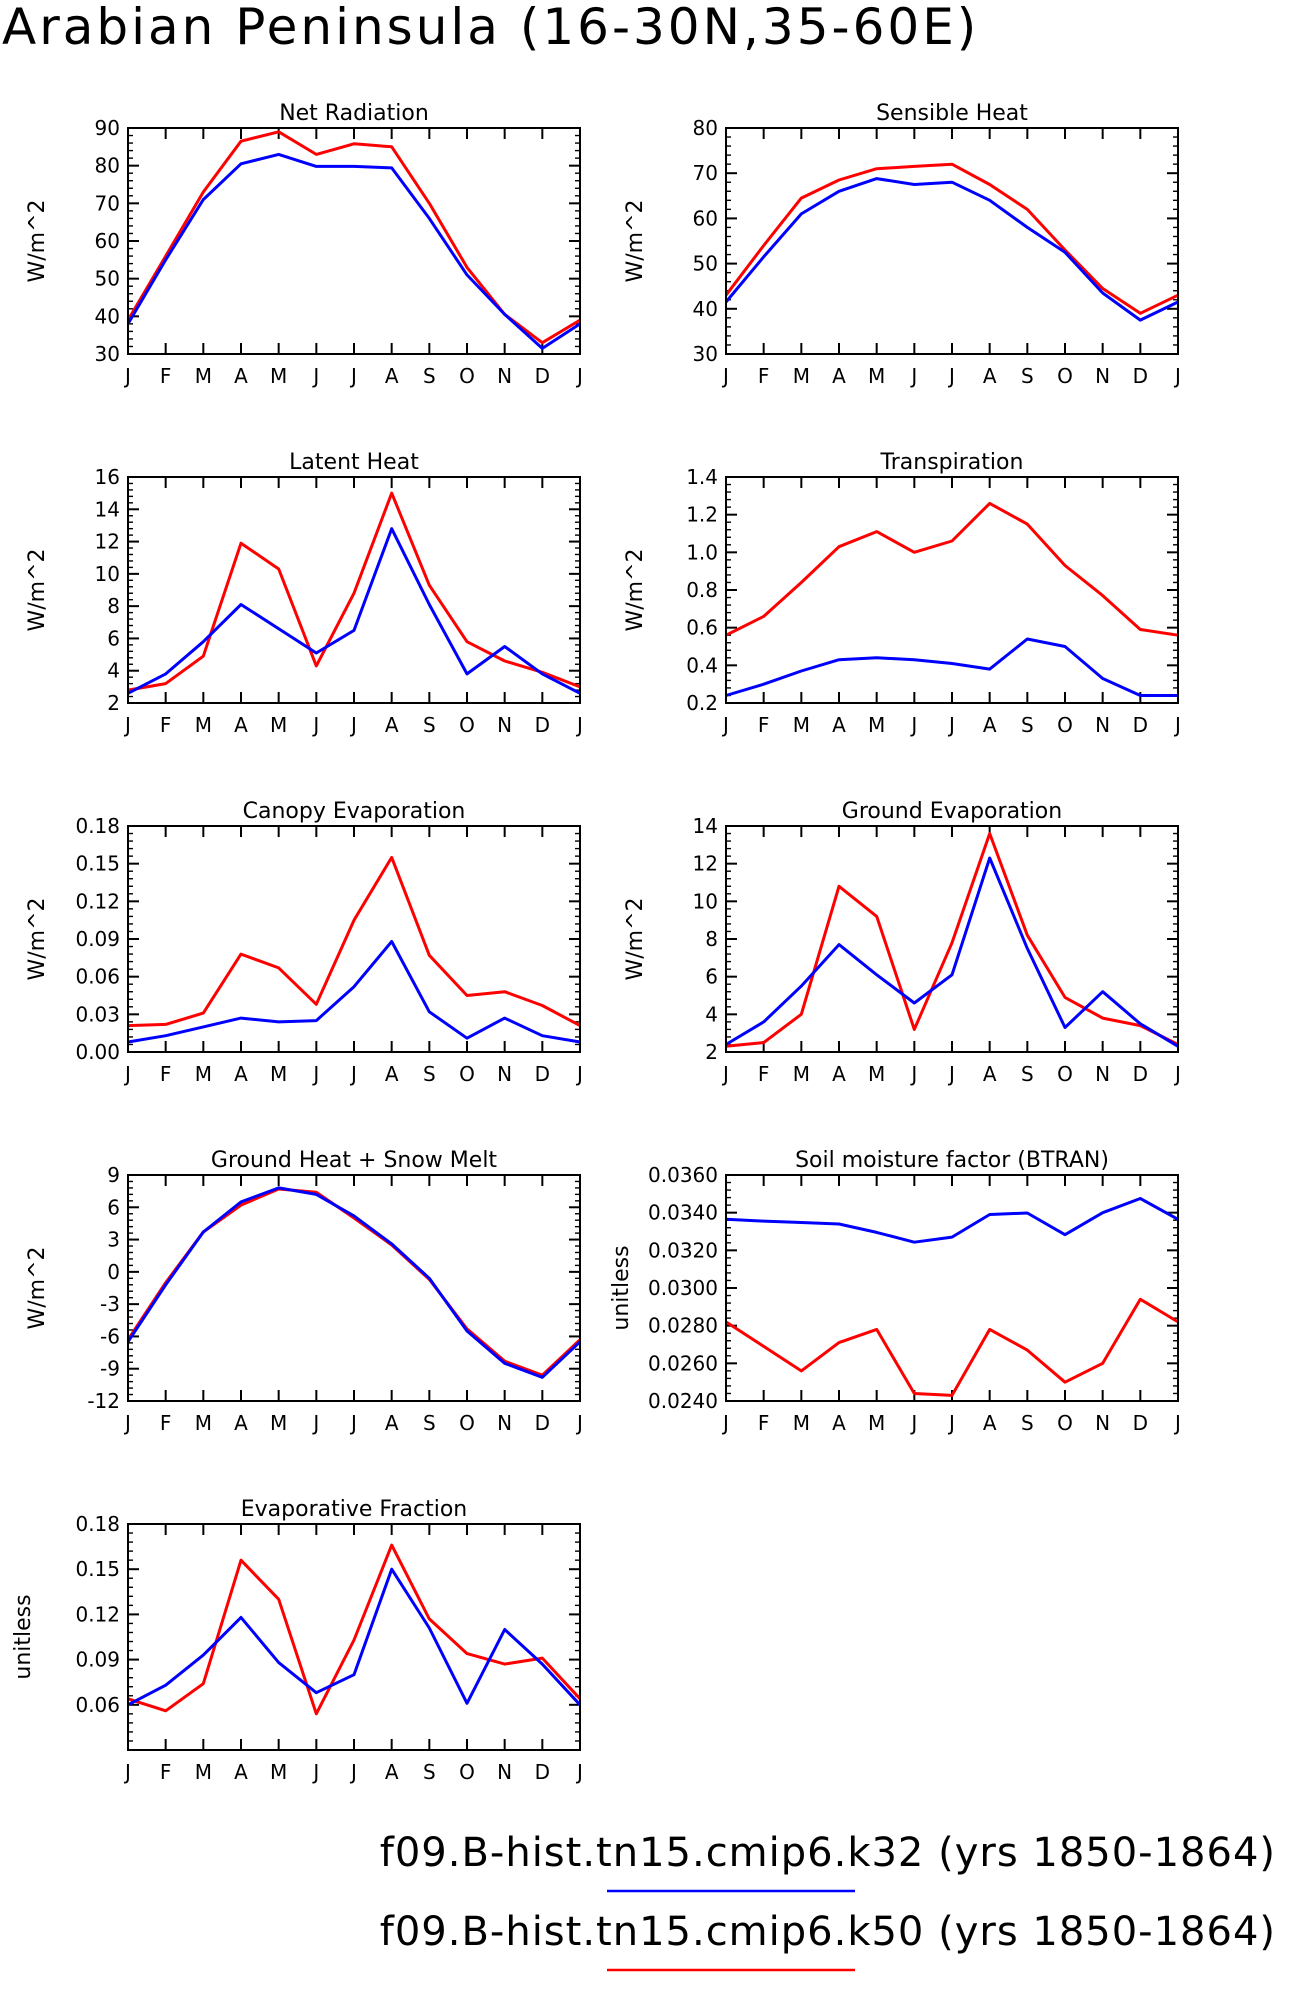  Describe the element at coordinates (702, 515) in the screenshot. I see `y-tick-label: 1.2` at that location.